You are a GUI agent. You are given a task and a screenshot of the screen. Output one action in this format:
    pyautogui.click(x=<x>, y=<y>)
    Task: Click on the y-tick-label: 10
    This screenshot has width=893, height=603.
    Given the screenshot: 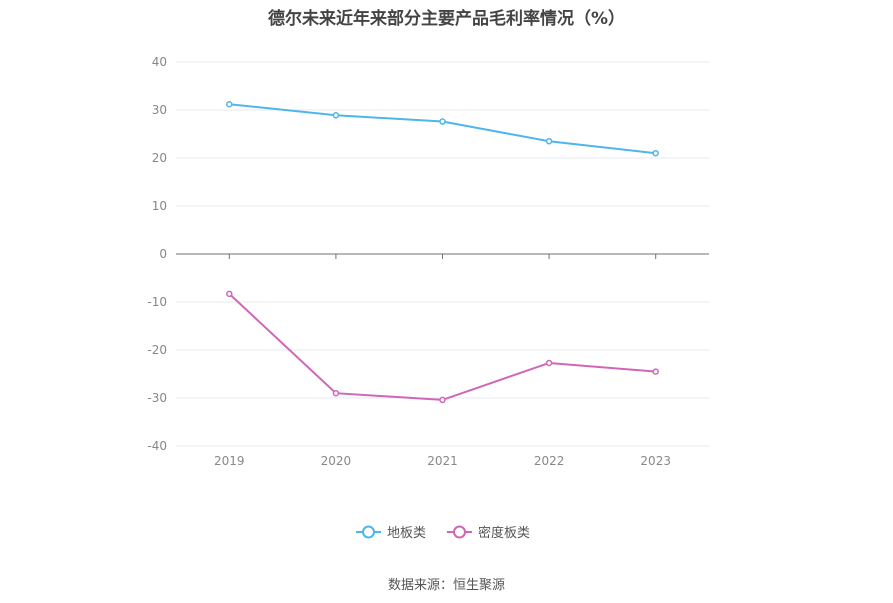 What is the action you would take?
    pyautogui.click(x=159, y=206)
    